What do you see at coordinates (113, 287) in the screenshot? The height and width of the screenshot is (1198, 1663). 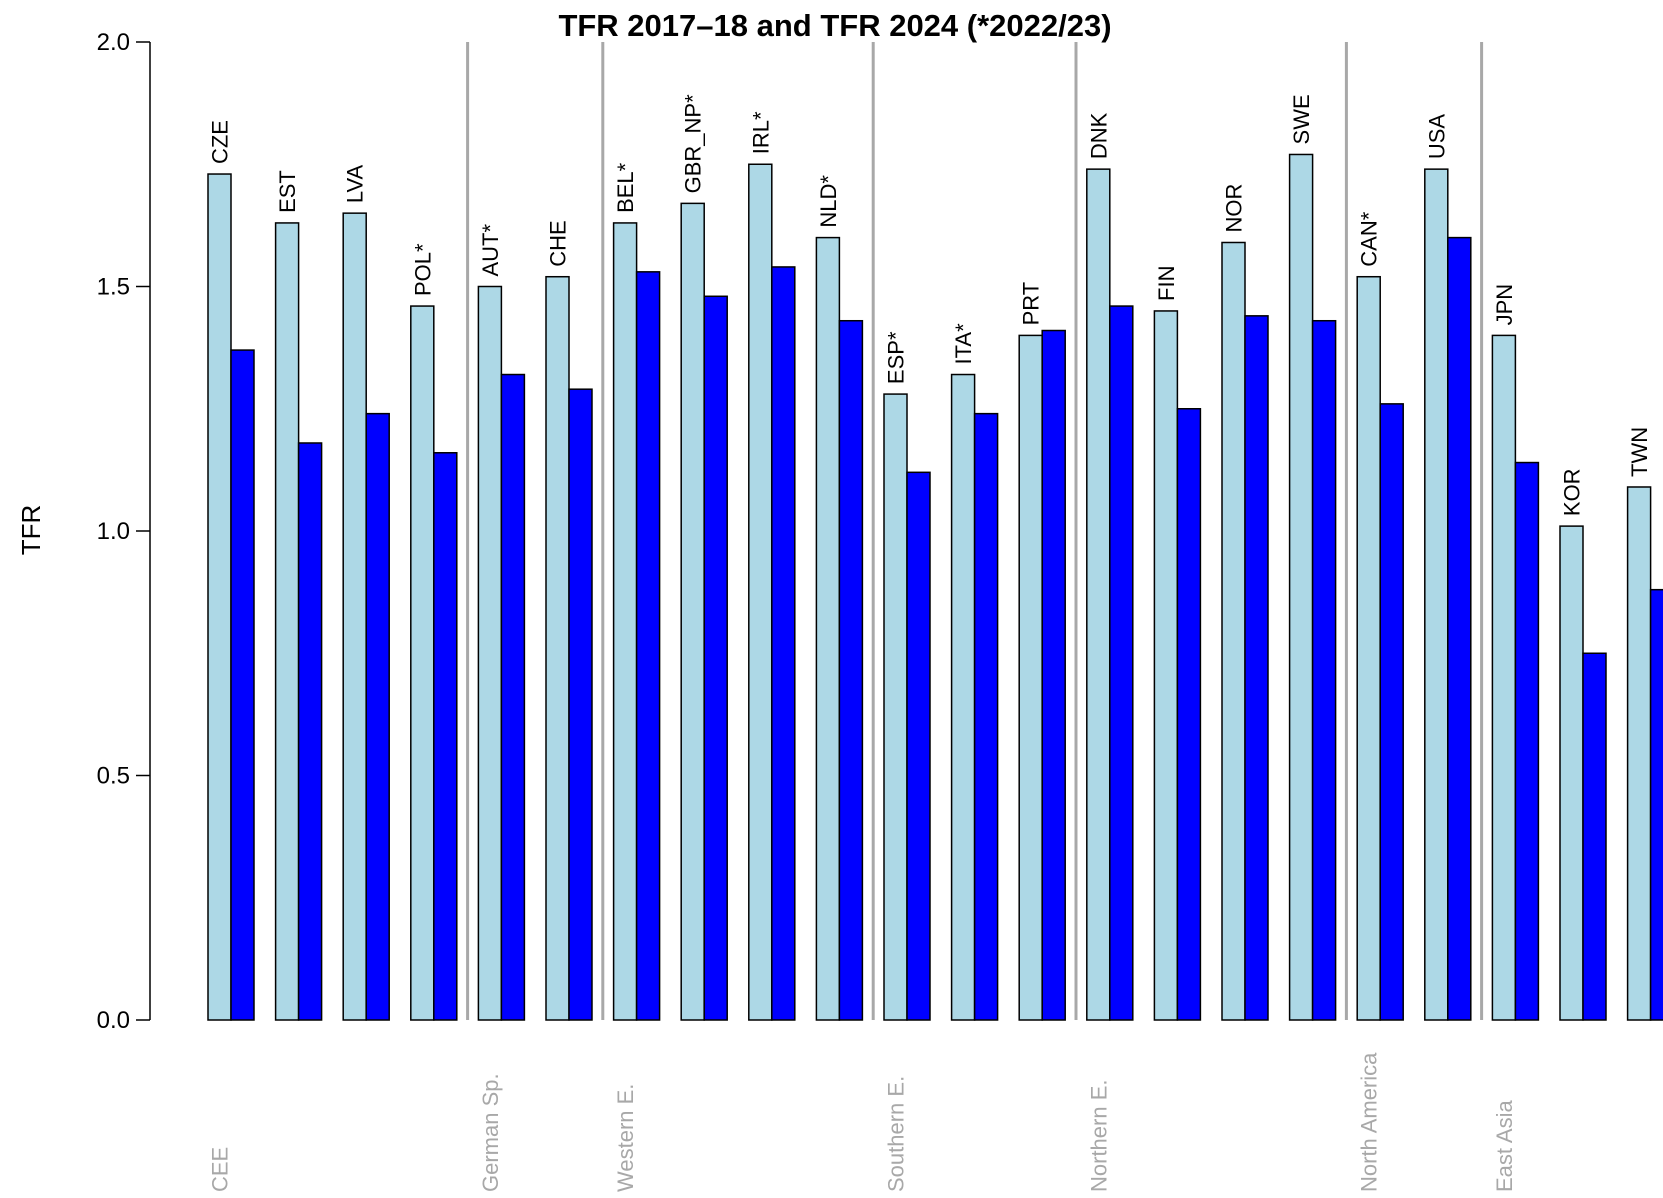 I see `y-tick-label: 1.5` at bounding box center [113, 287].